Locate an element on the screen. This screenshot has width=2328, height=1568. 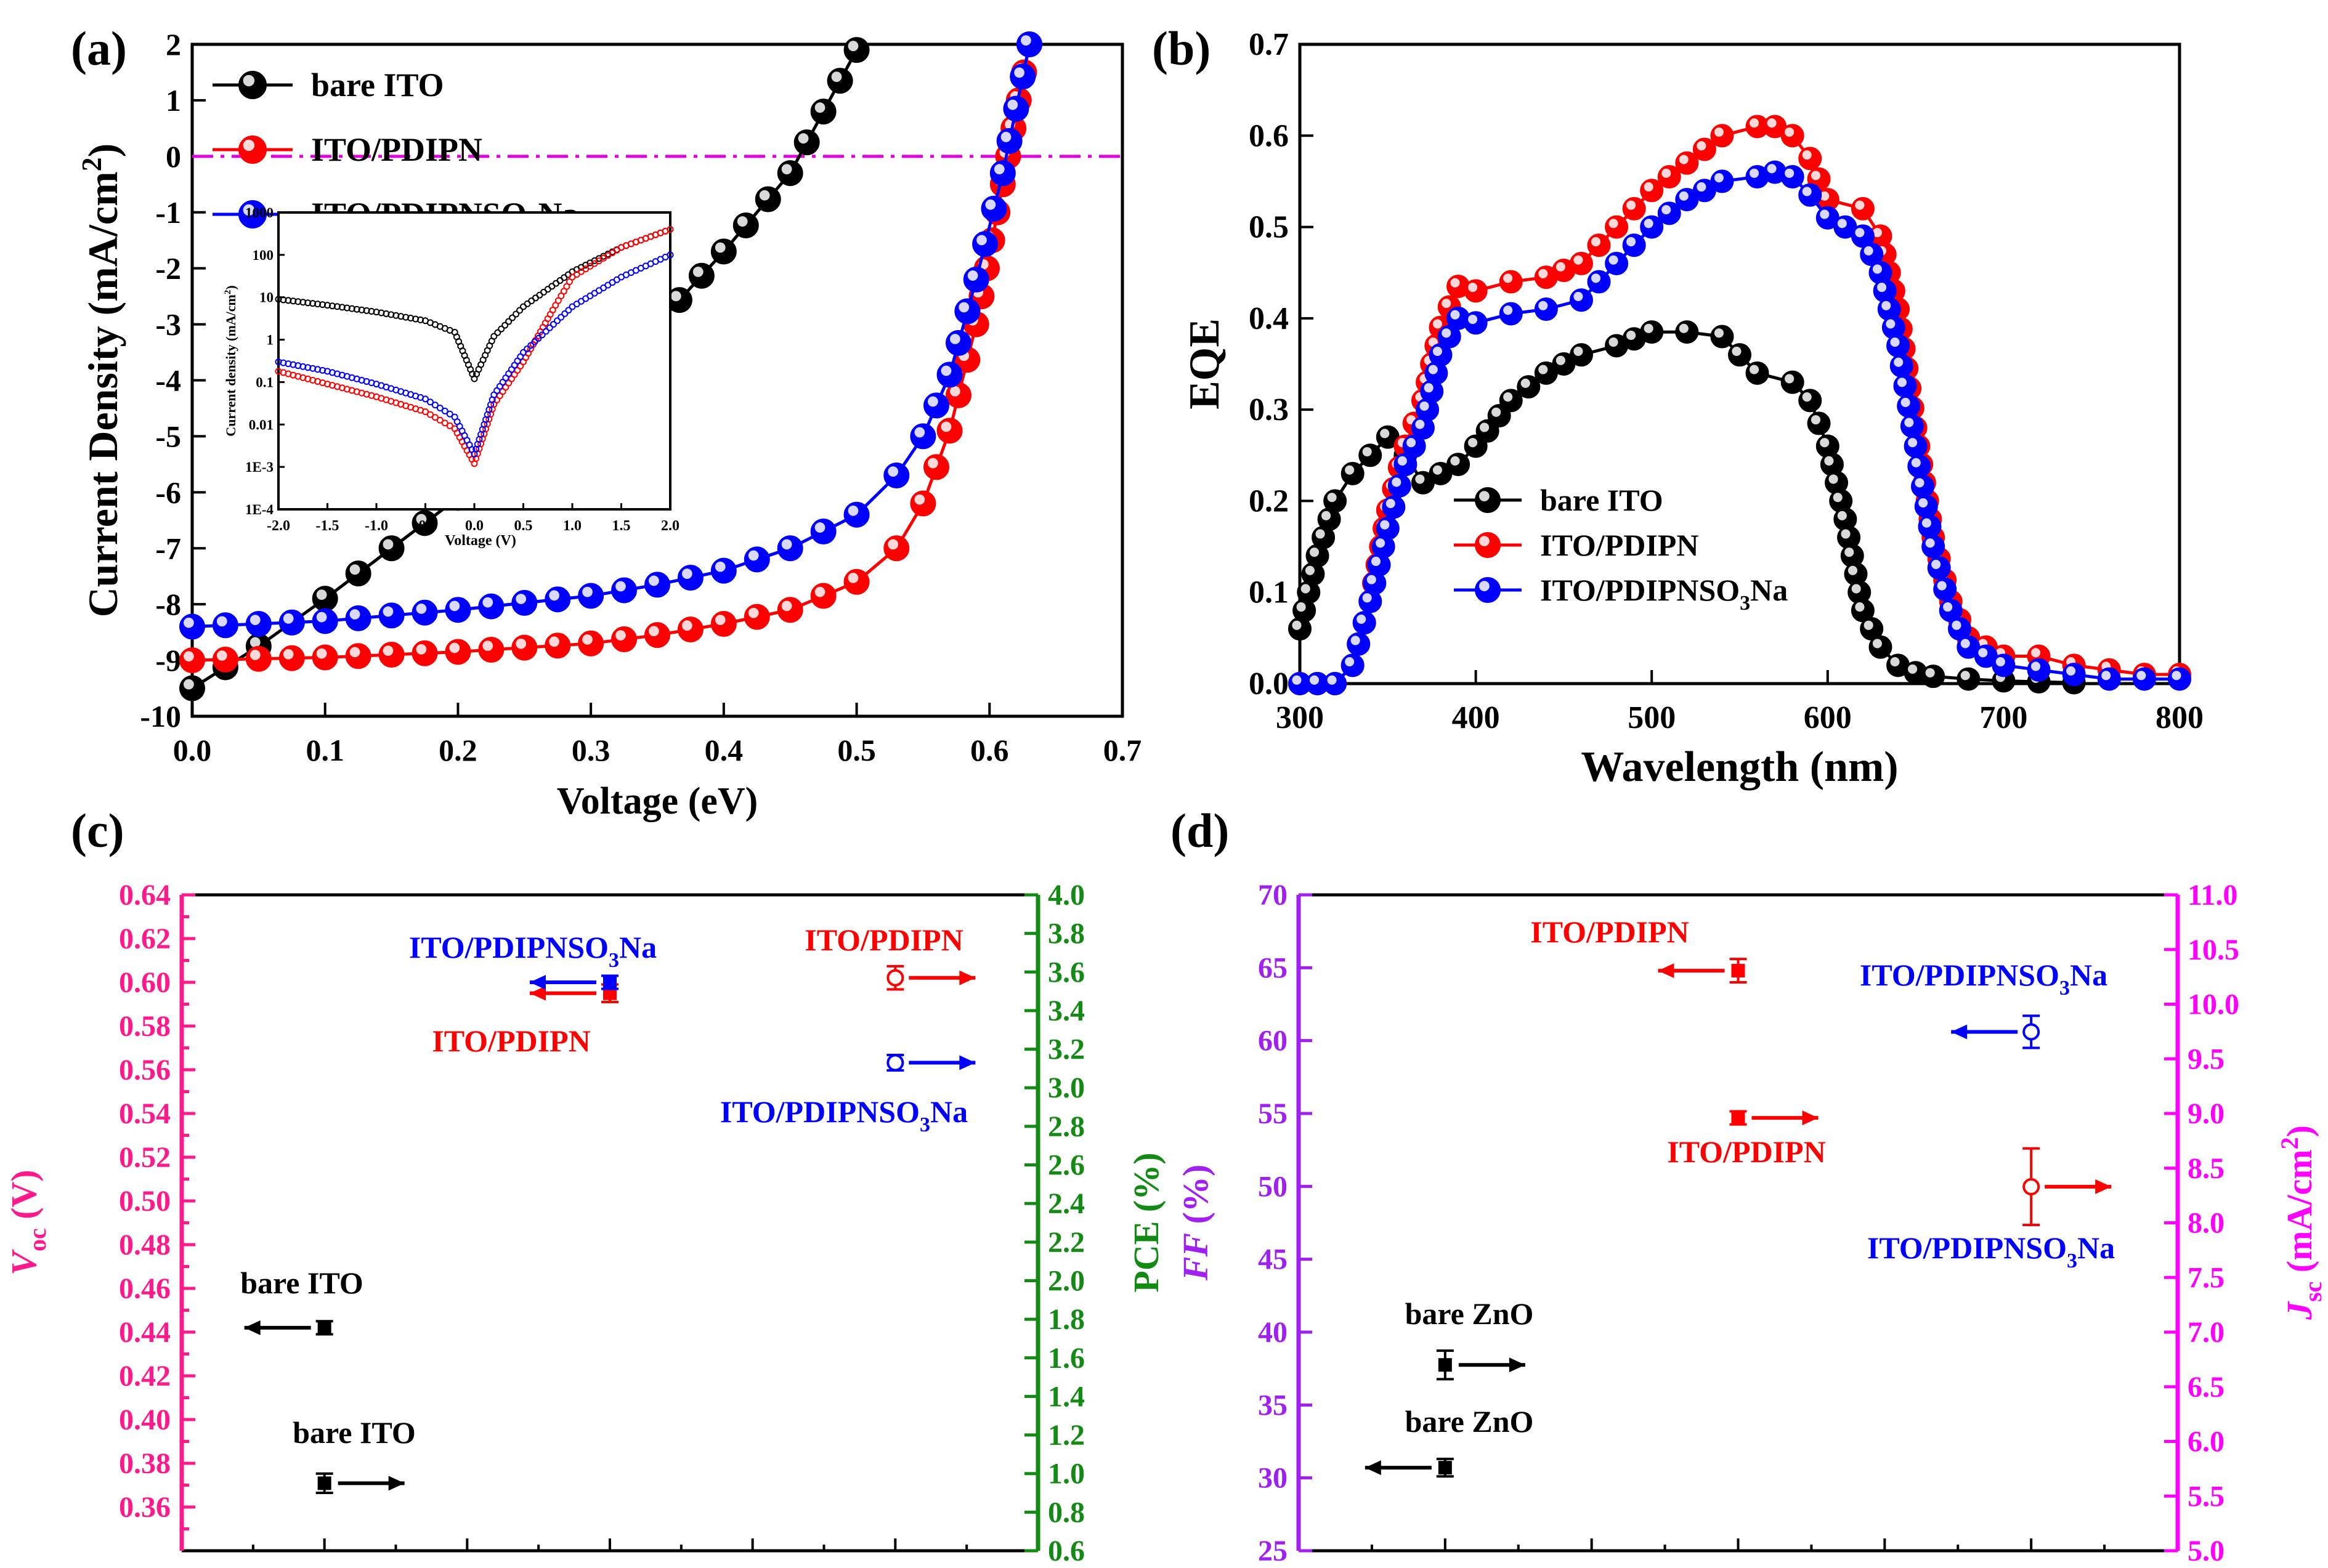
panel-d-arrow-left is located at coordinates (1398, 1468).